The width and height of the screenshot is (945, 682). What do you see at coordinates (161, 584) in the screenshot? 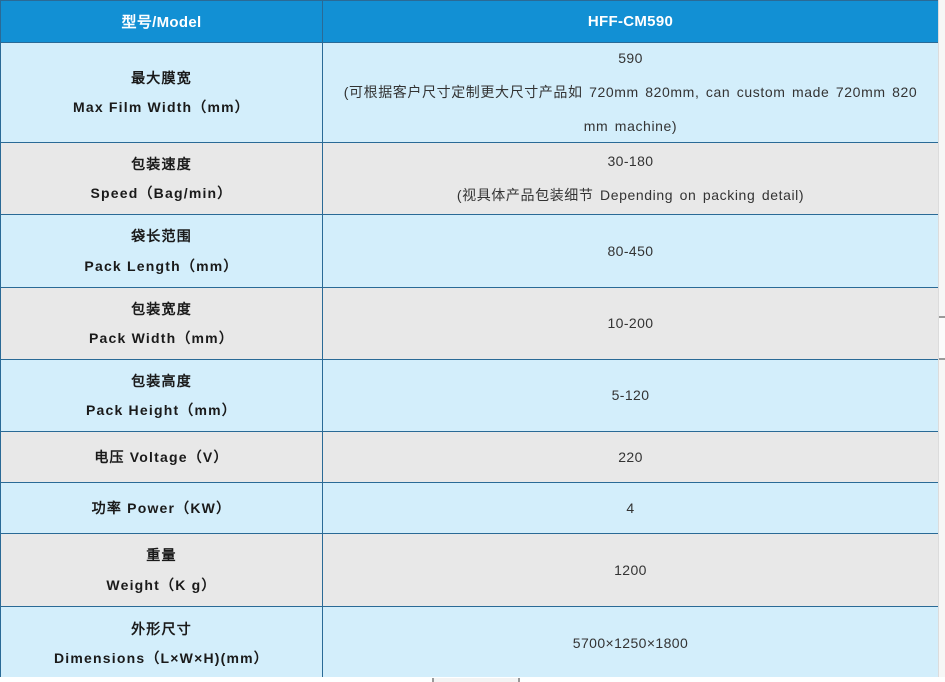
I see `label-en: Weight（K g）` at bounding box center [161, 584].